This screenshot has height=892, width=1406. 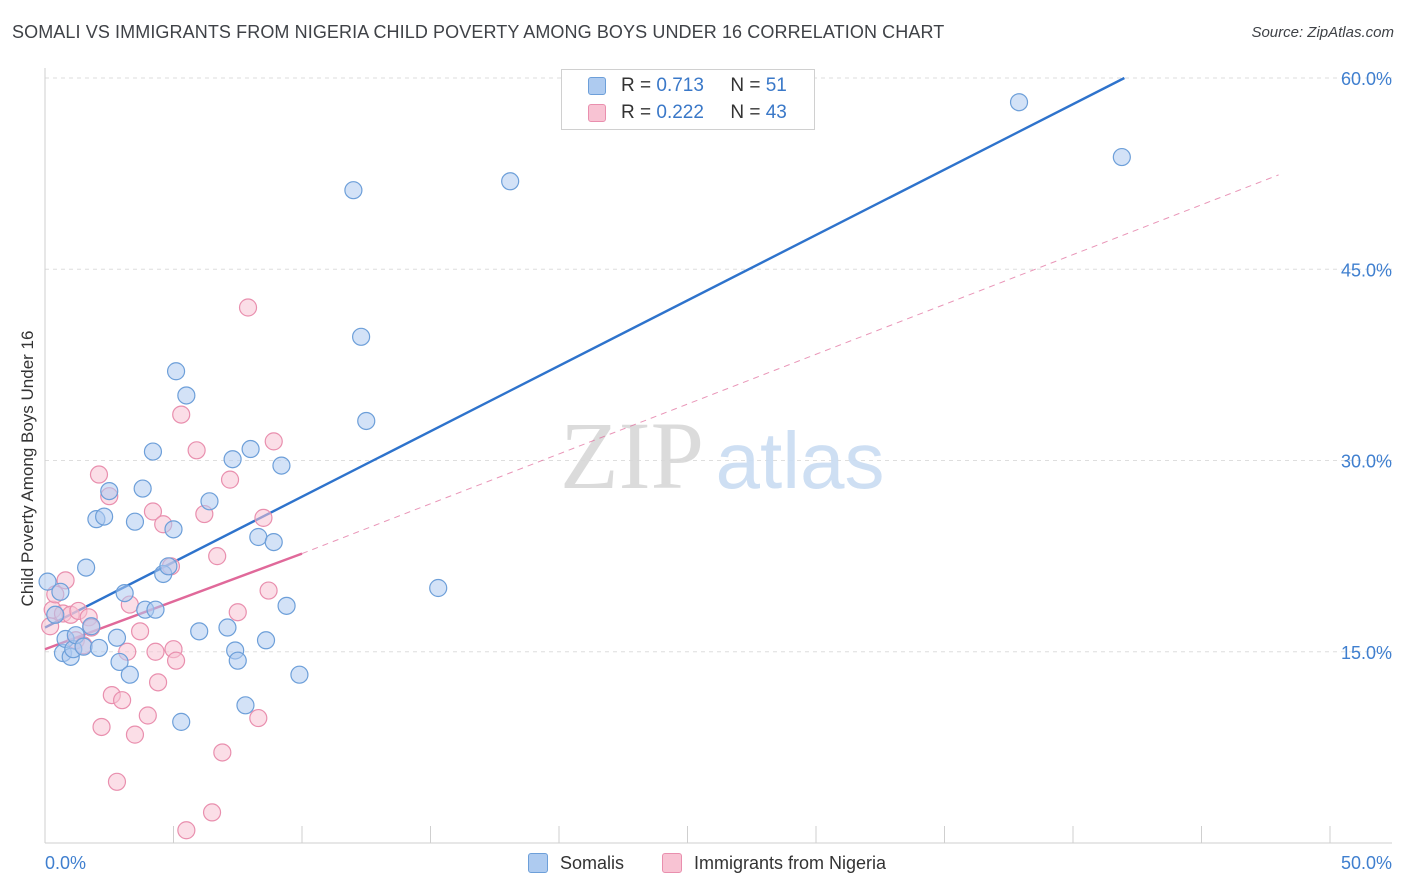 I want to click on bottom-legend-swatch-nigeria, so click(x=672, y=863).